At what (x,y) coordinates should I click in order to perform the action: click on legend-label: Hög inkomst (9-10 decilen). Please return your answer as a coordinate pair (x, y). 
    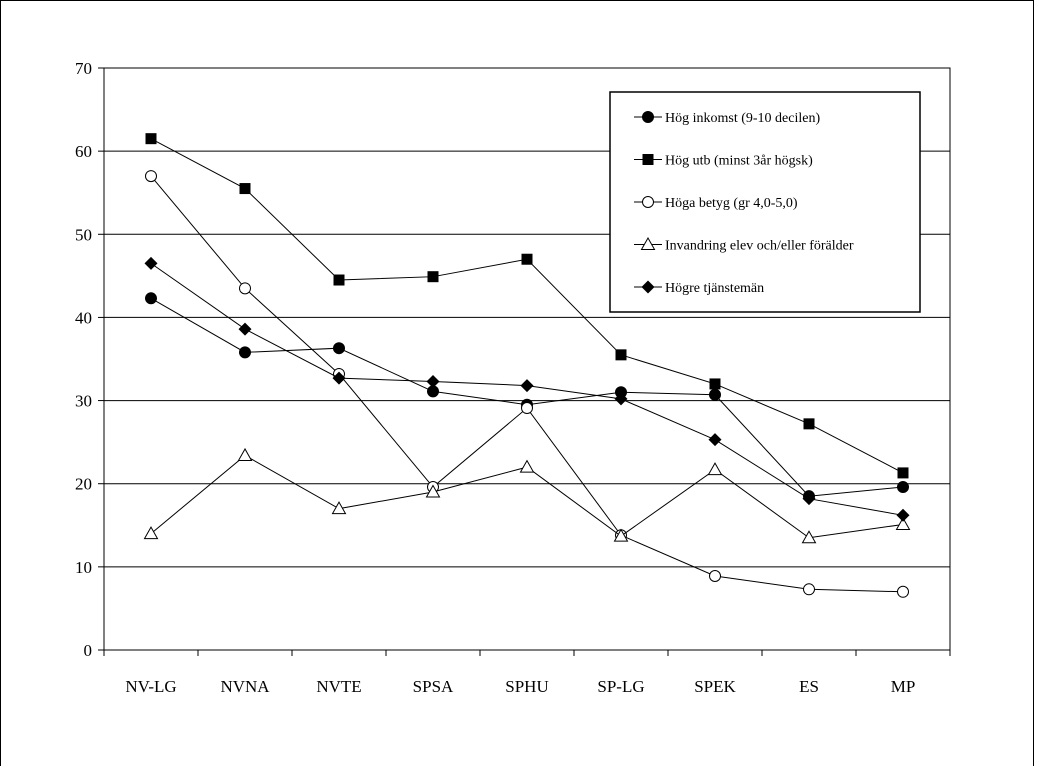
    Looking at the image, I should click on (742, 118).